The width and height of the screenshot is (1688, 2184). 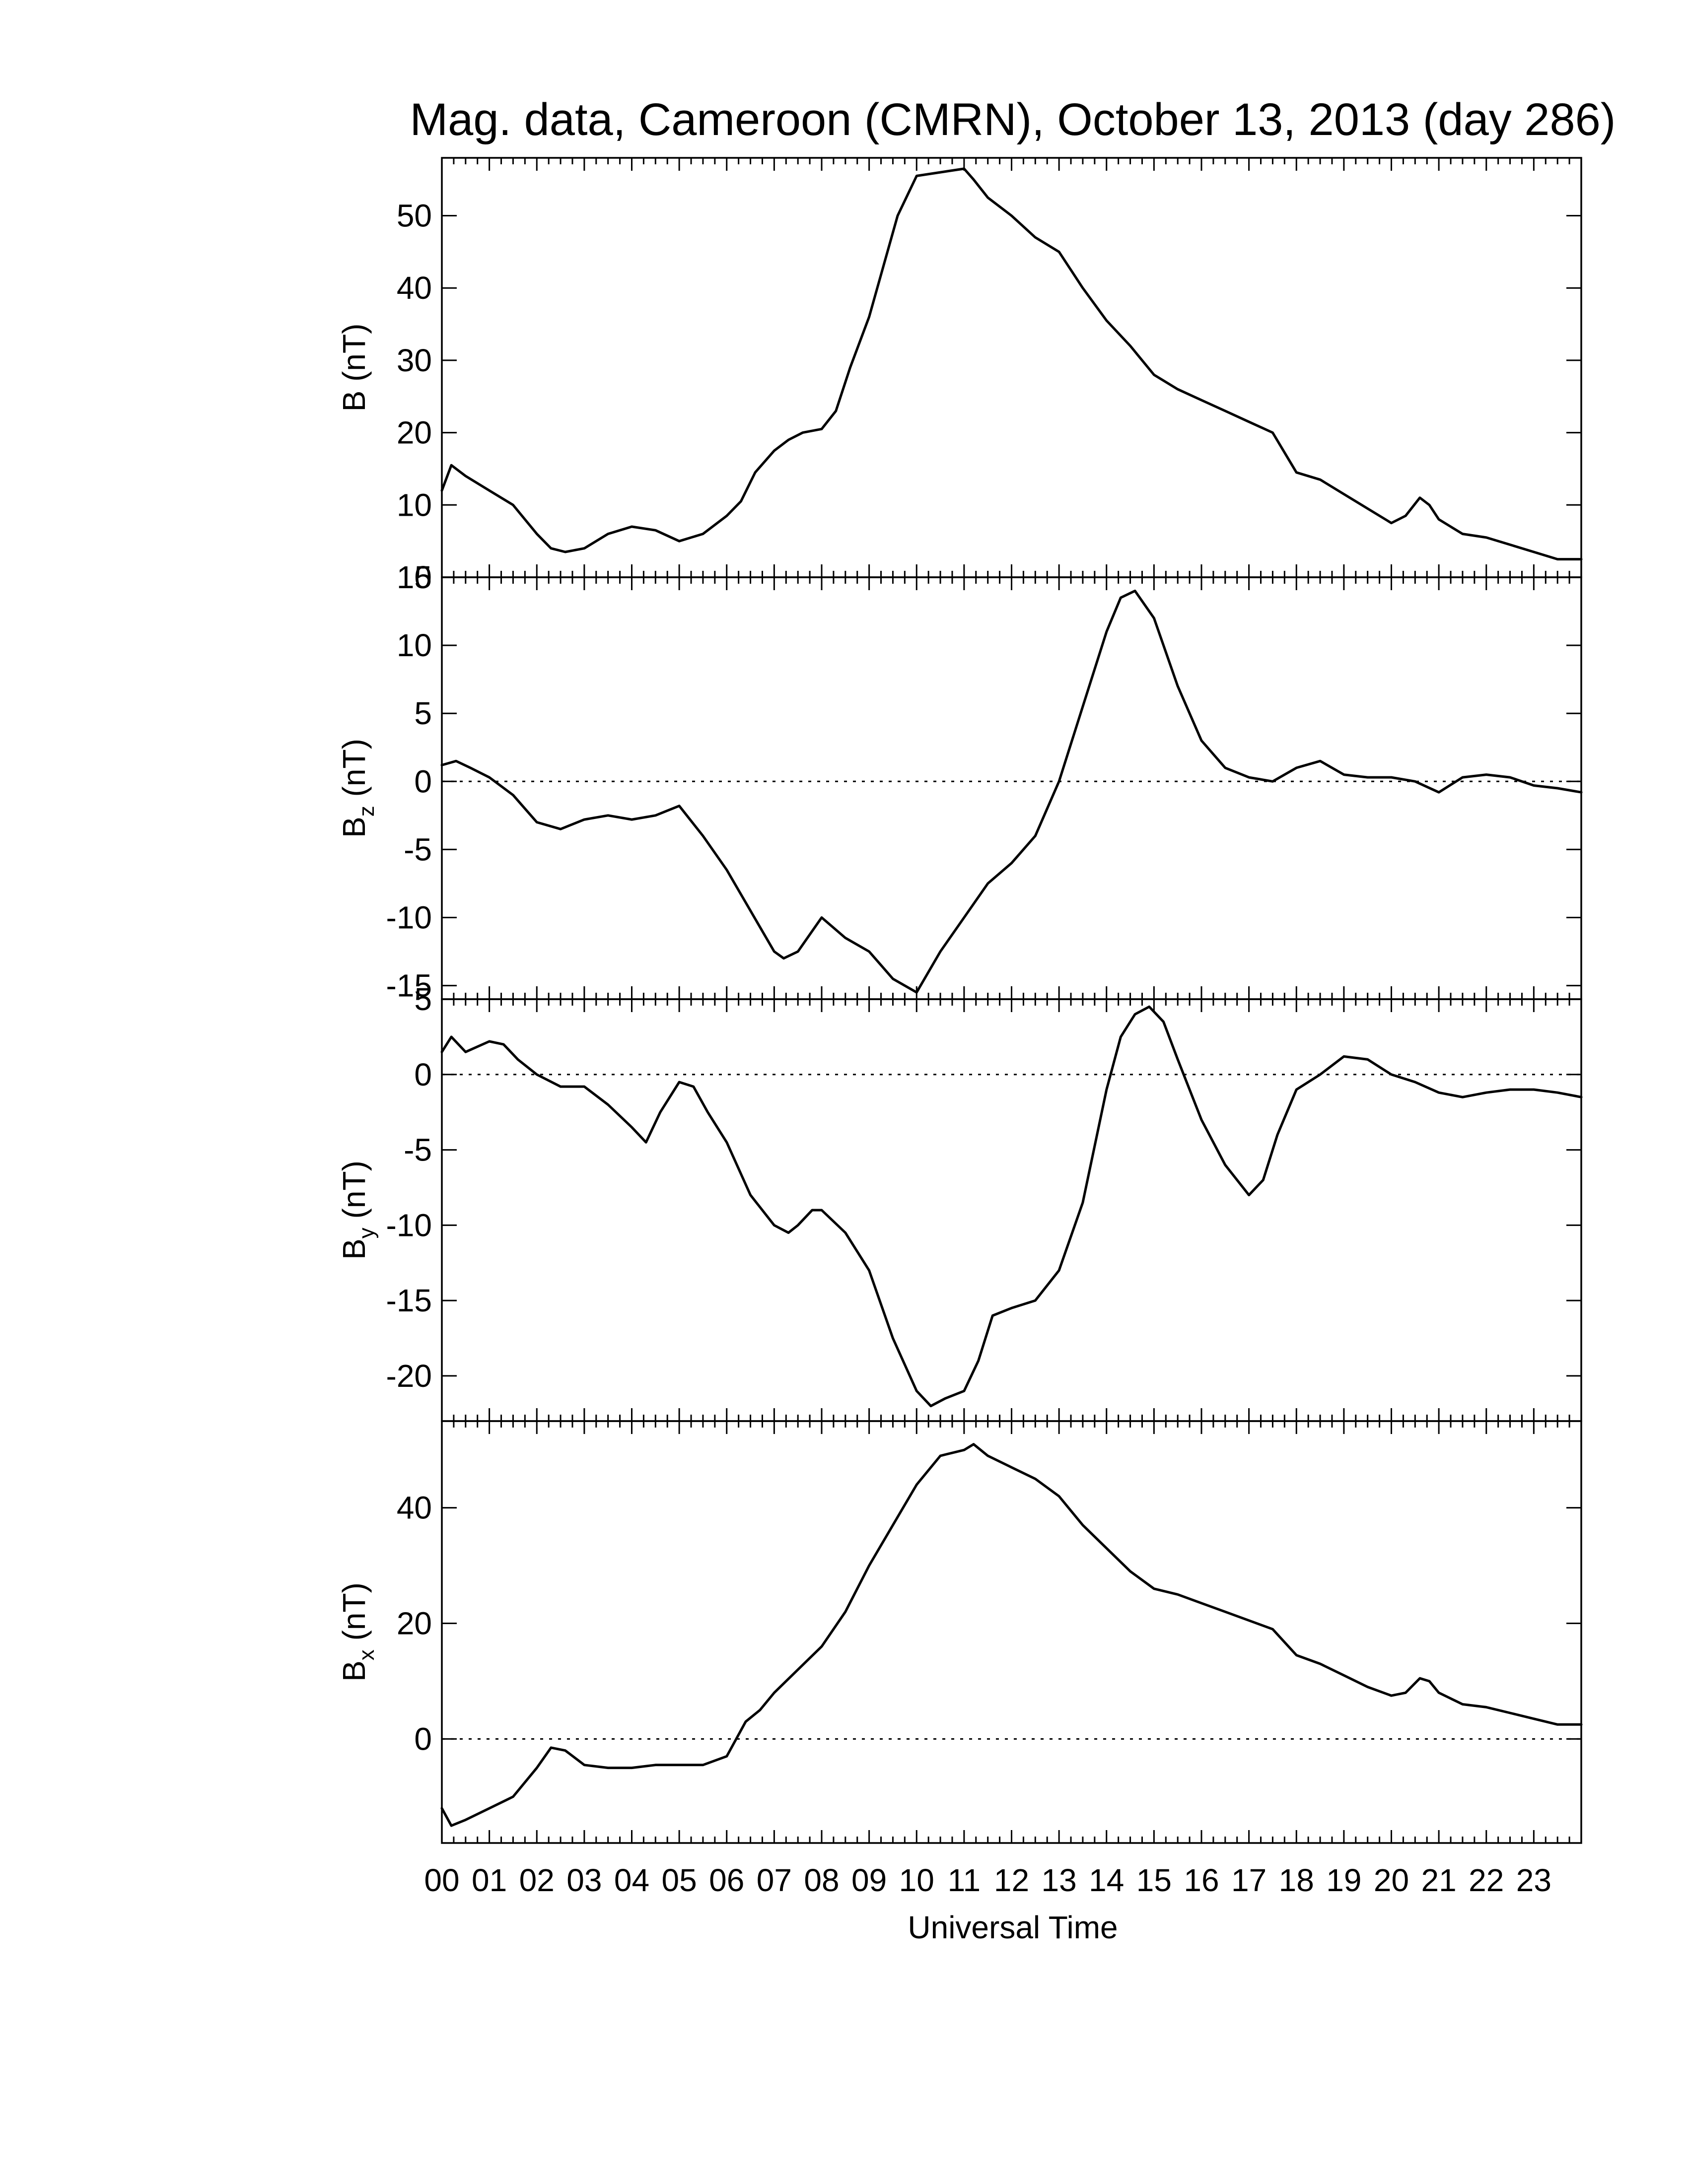 What do you see at coordinates (1011, 791) in the screenshot?
I see `series-line-bz` at bounding box center [1011, 791].